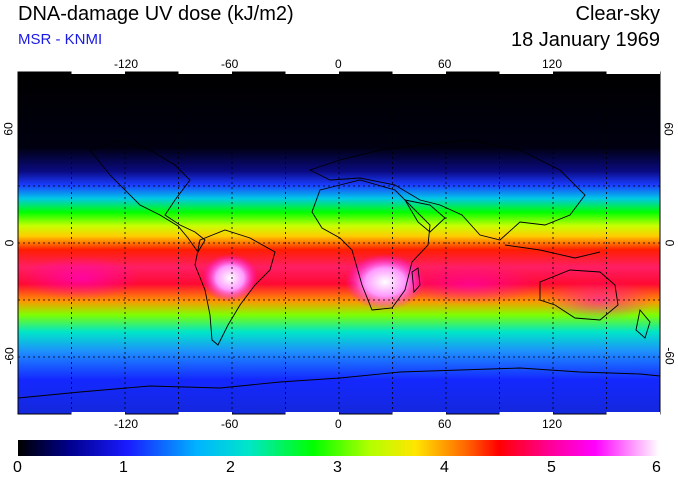 This screenshot has width=678, height=480. I want to click on lon-tick-bottom: -120, so click(126, 424).